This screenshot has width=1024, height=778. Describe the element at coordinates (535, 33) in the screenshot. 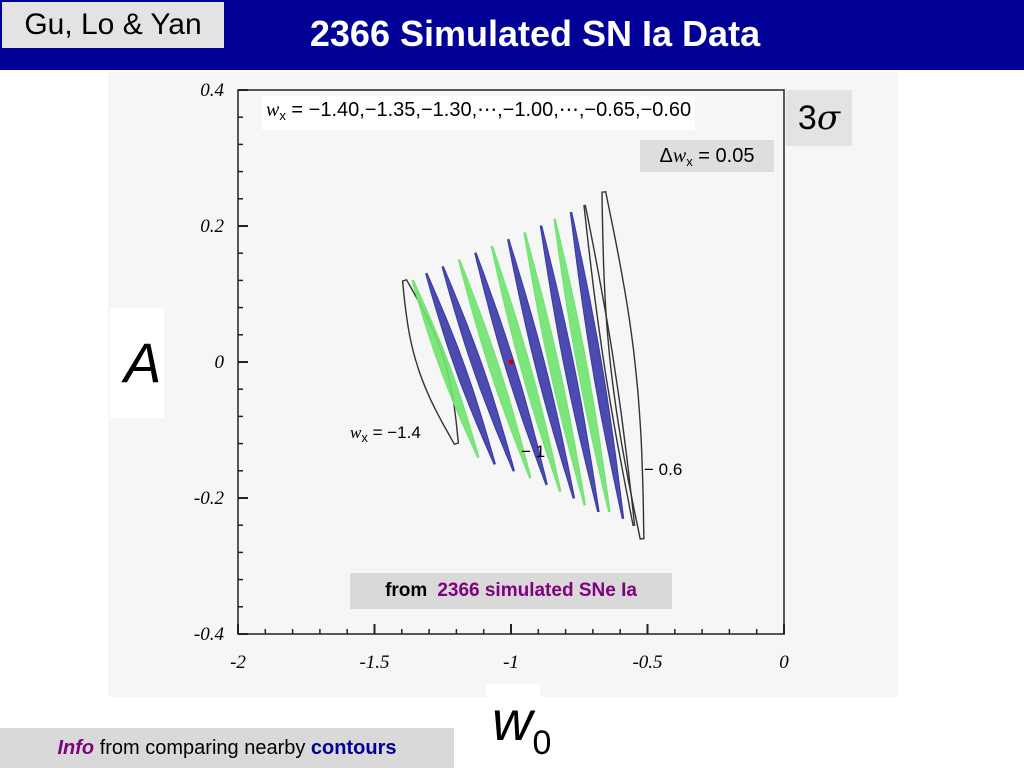

I see `slide-title: 2366 Simulated SN Ia Data` at that location.